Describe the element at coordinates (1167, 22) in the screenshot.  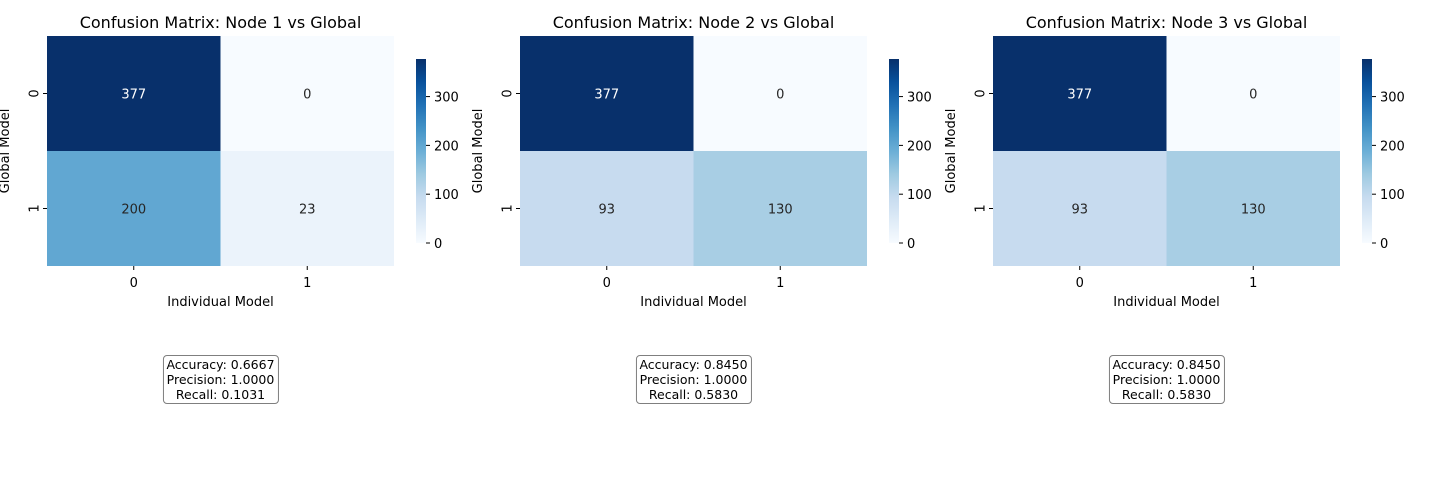
I see `chart-title: Confusion Matrix: Node 3 vs Global` at that location.